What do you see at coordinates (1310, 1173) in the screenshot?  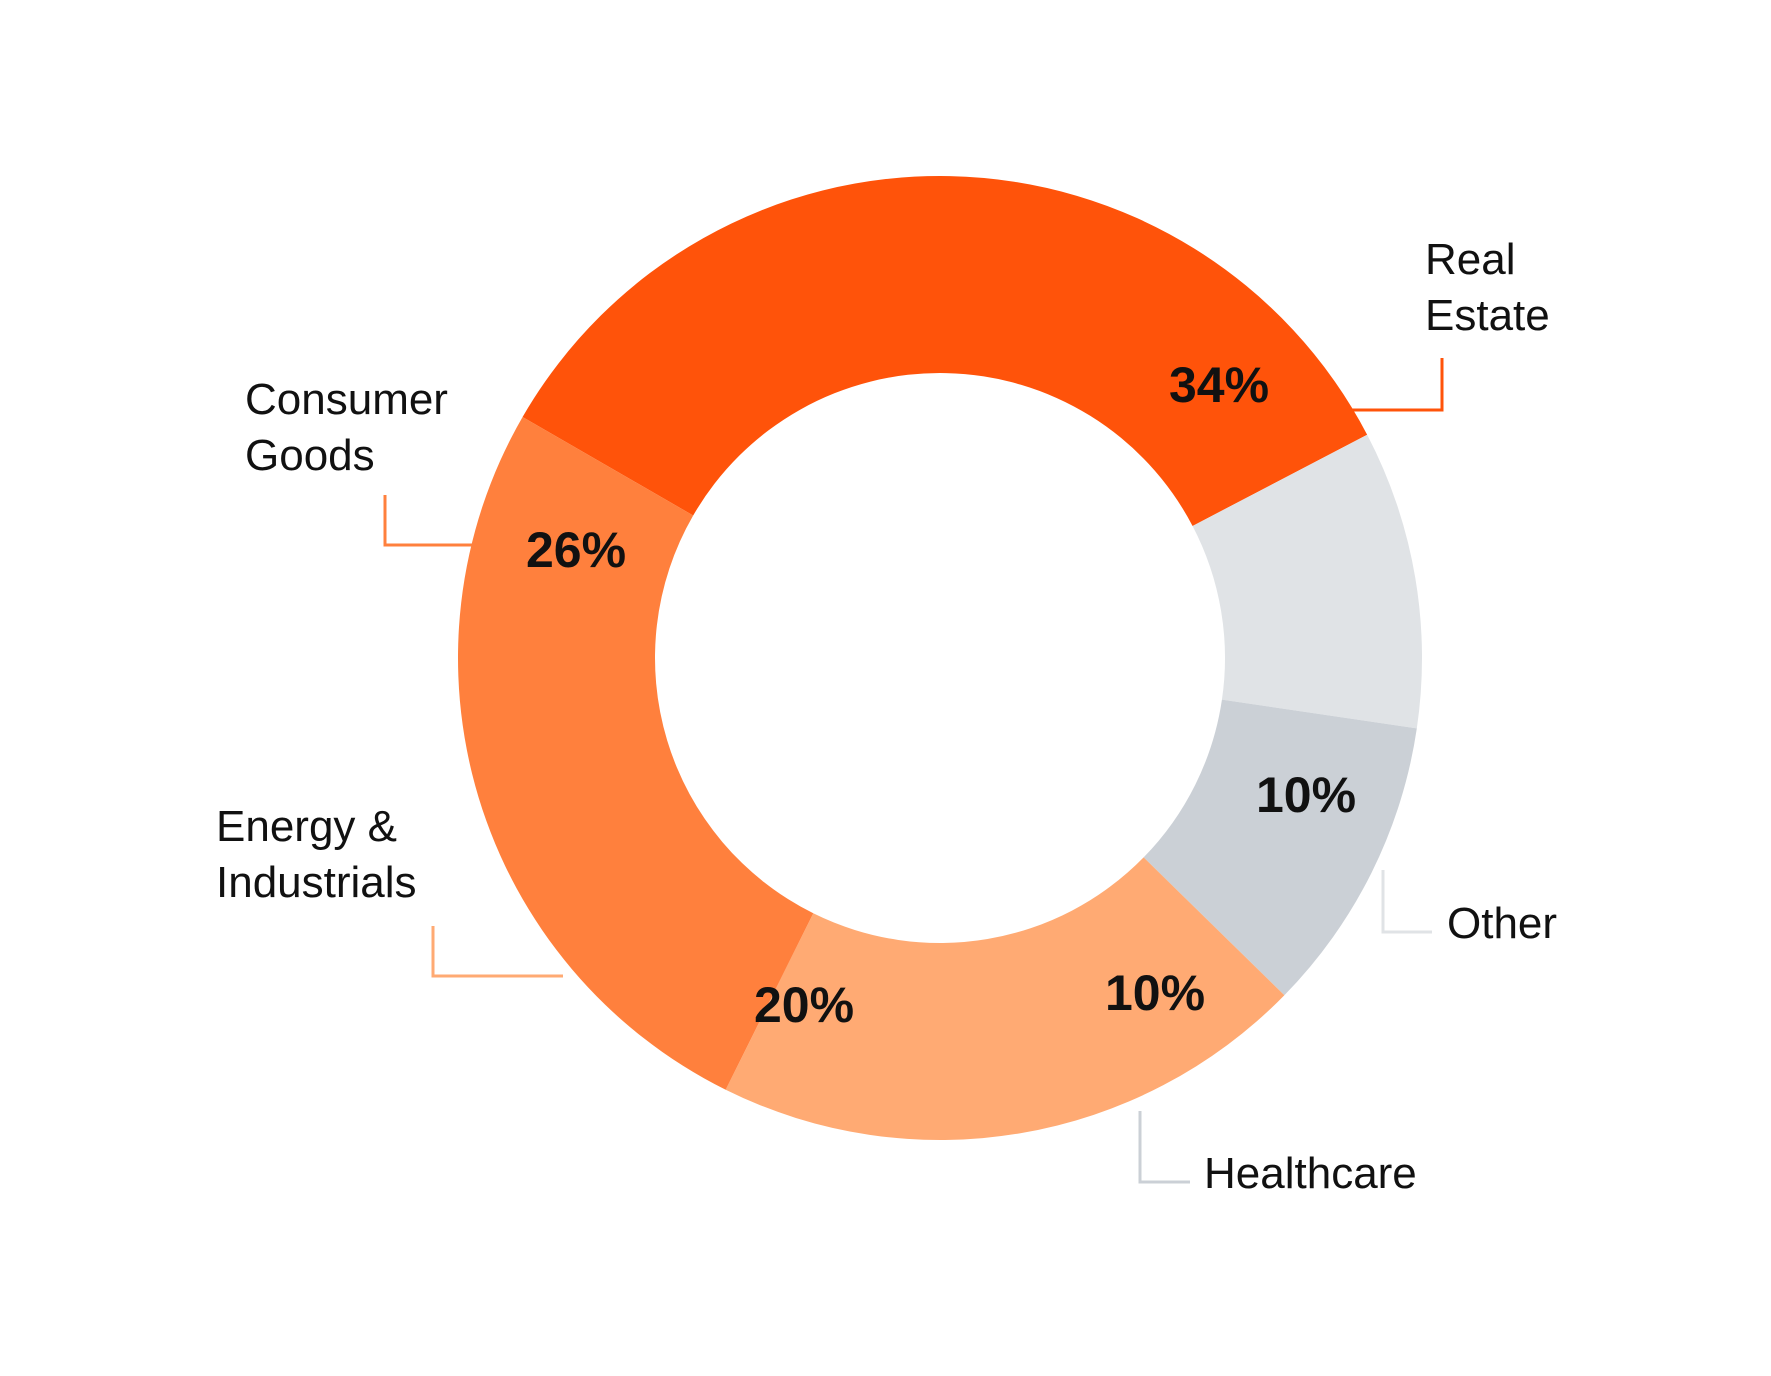 I see `slice-category-label: Healthcare` at bounding box center [1310, 1173].